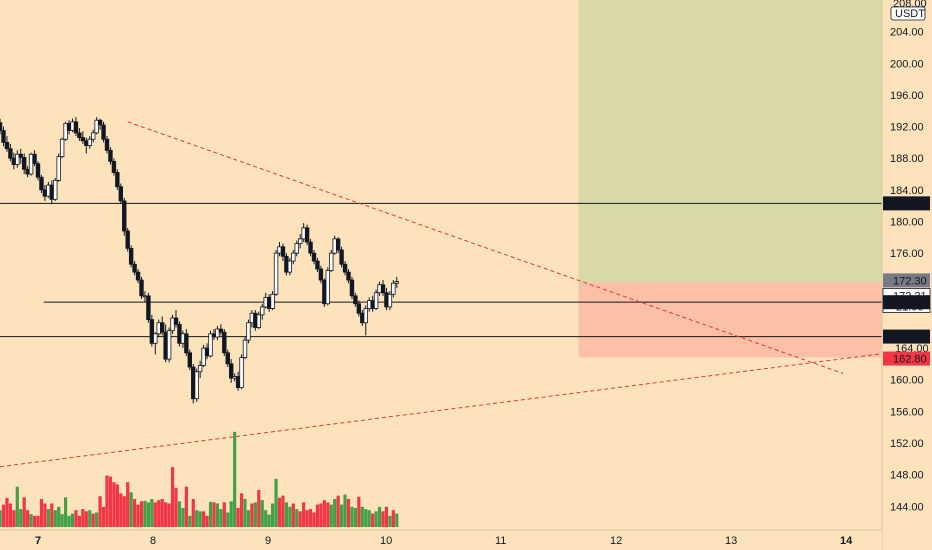 Image resolution: width=932 pixels, height=550 pixels. What do you see at coordinates (907, 412) in the screenshot?
I see `y-tick-label: 156.00` at bounding box center [907, 412].